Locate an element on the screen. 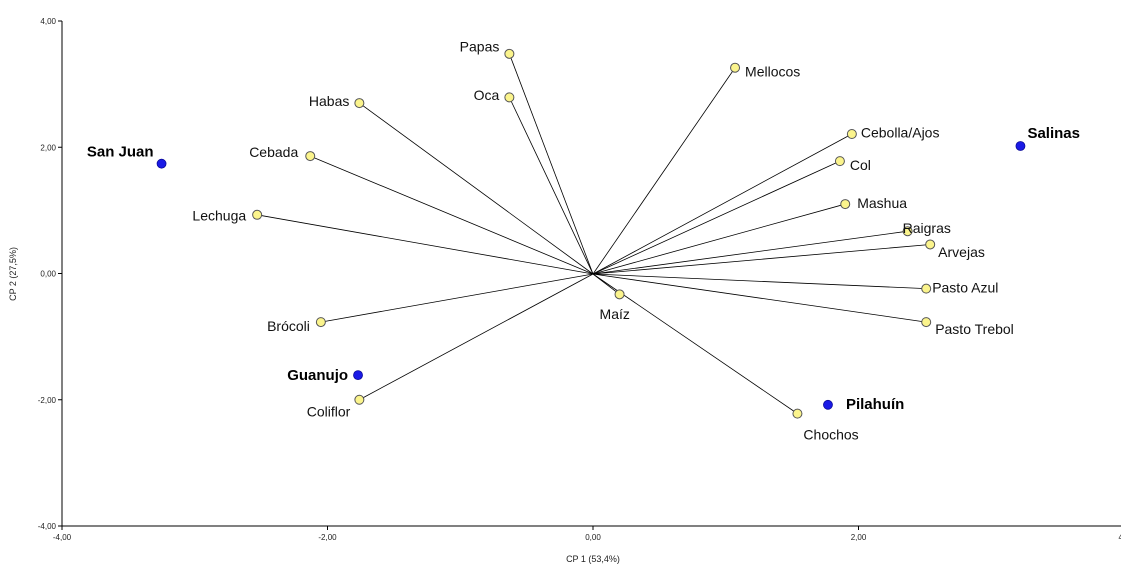 The width and height of the screenshot is (1121, 567). x-tick-label: -2,00 is located at coordinates (327, 537).